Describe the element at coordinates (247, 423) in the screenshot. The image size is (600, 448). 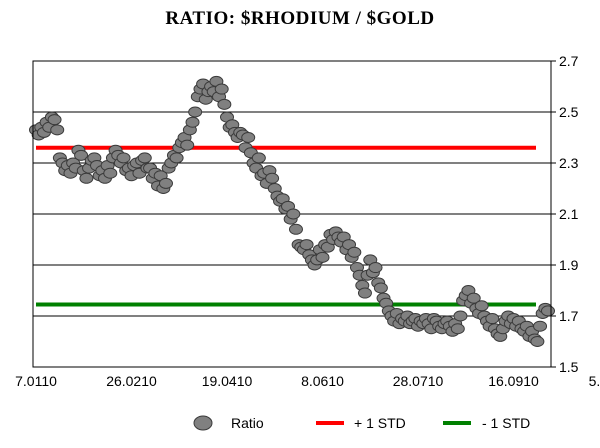
I see `legend-label-ratio: Ratio` at that location.